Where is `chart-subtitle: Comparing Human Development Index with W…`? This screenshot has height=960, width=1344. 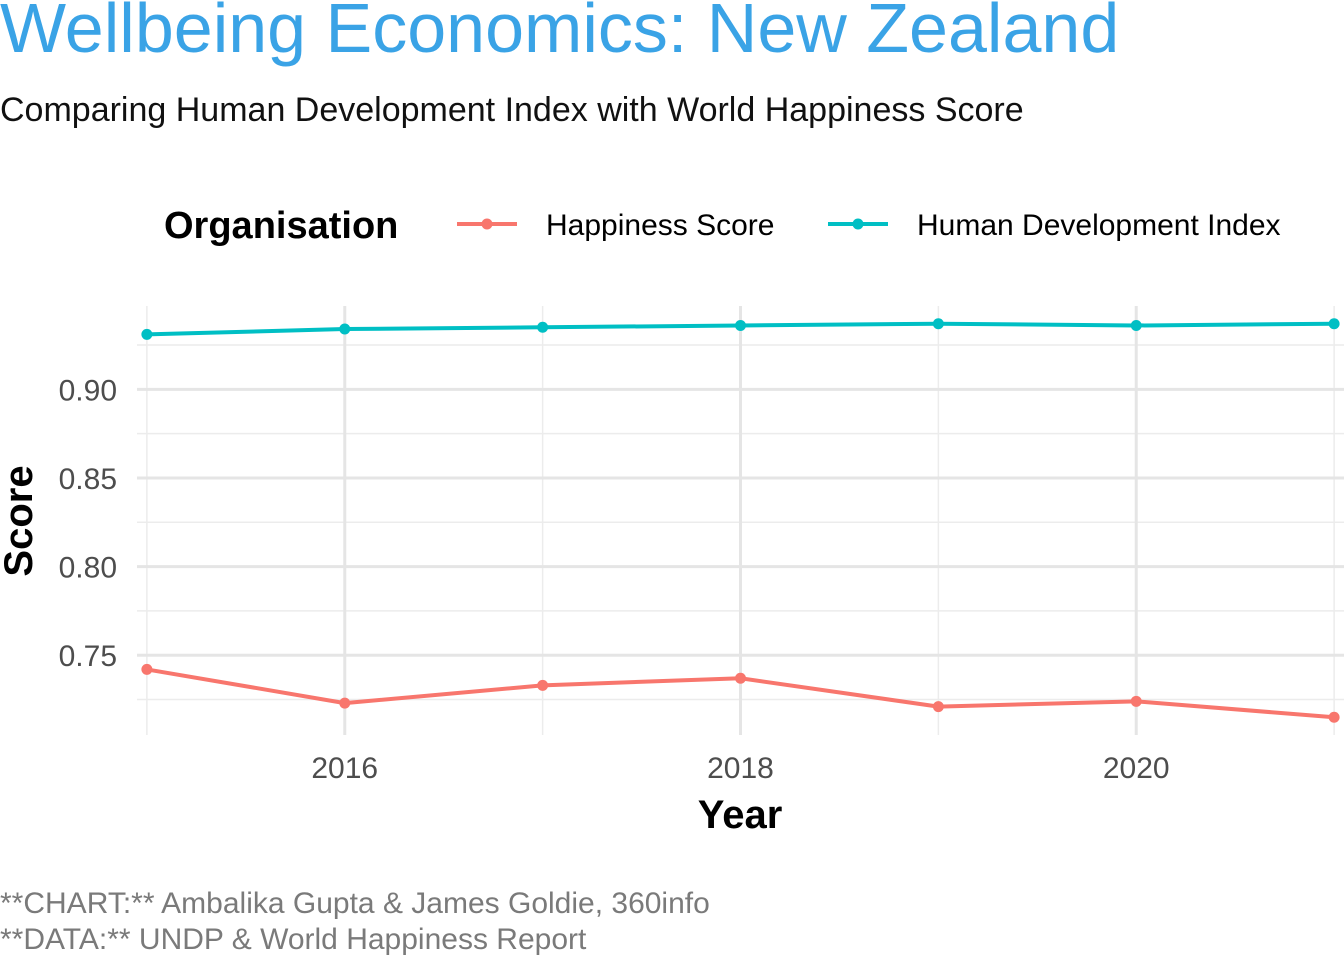
chart-subtitle: Comparing Human Development Index with W… is located at coordinates (512, 110).